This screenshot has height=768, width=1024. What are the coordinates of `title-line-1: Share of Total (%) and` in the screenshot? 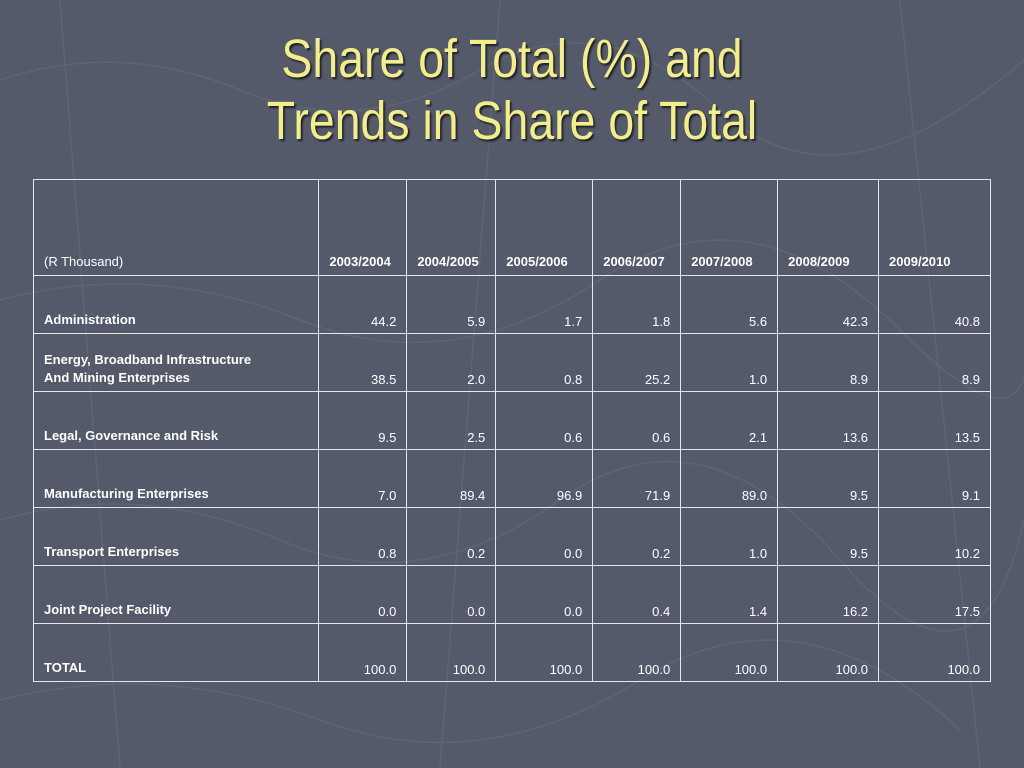 It's located at (512, 59).